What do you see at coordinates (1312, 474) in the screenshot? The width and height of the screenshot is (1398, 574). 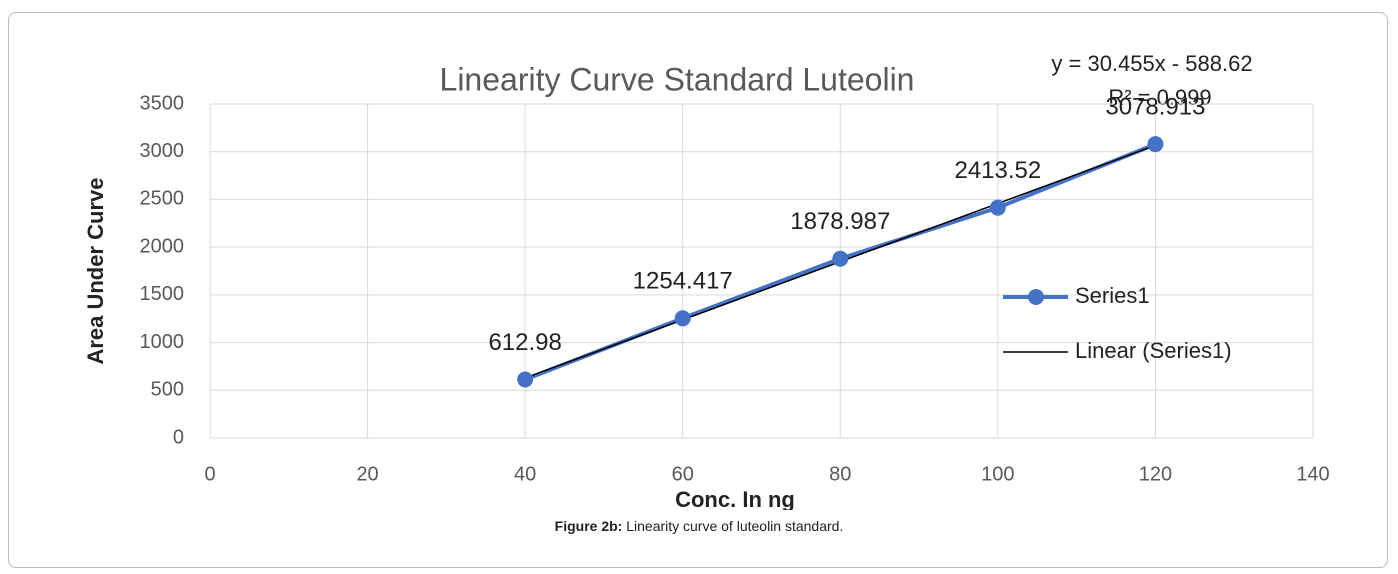 I see `x-tick-label: 140` at bounding box center [1312, 474].